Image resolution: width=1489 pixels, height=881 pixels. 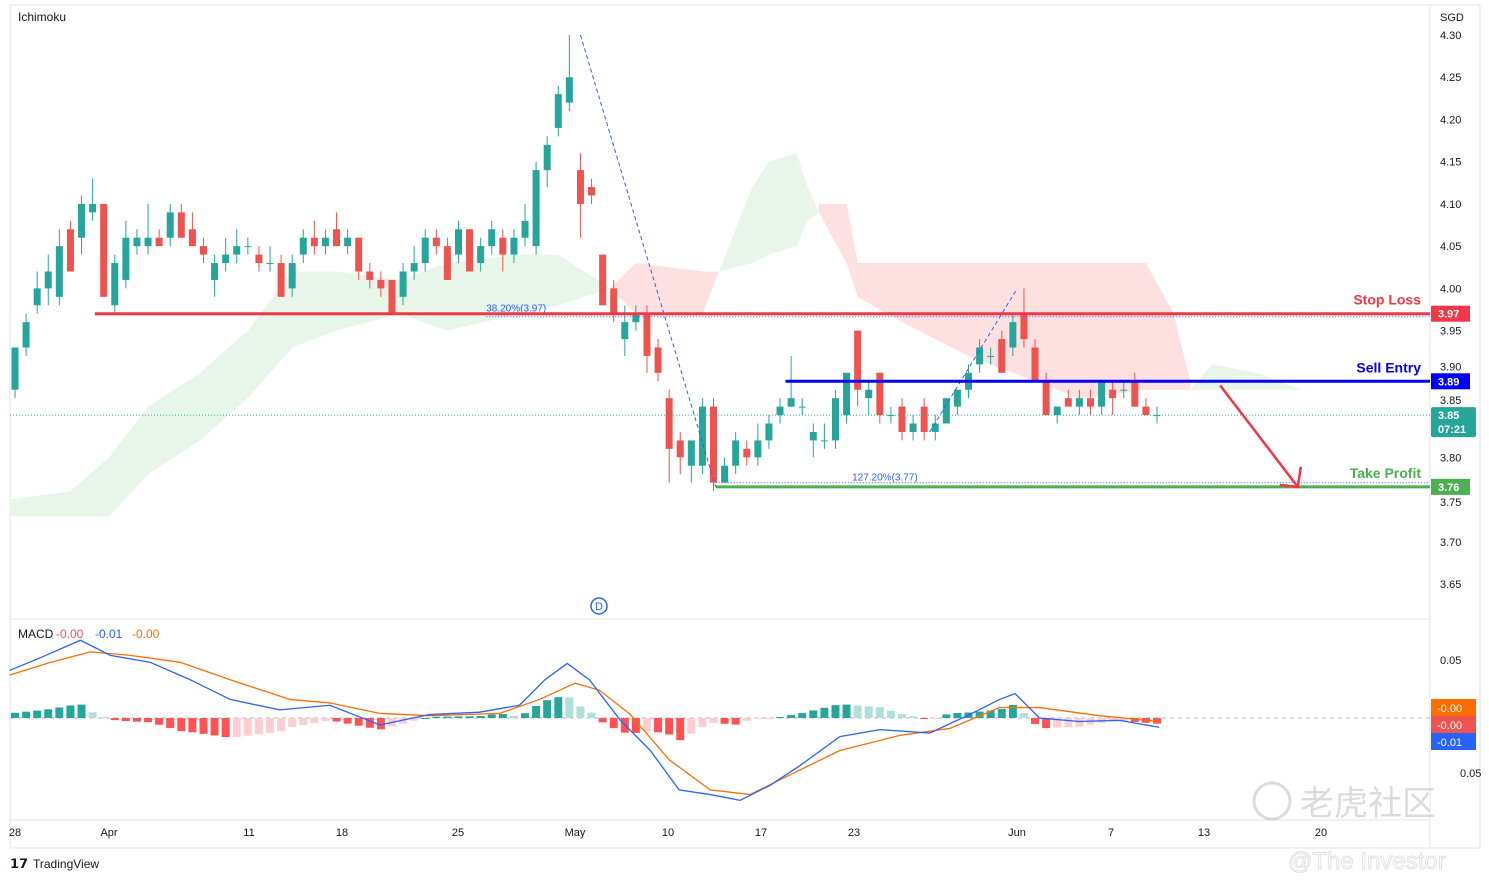 What do you see at coordinates (1450, 401) in the screenshot?
I see `price-tick: 3.85` at bounding box center [1450, 401].